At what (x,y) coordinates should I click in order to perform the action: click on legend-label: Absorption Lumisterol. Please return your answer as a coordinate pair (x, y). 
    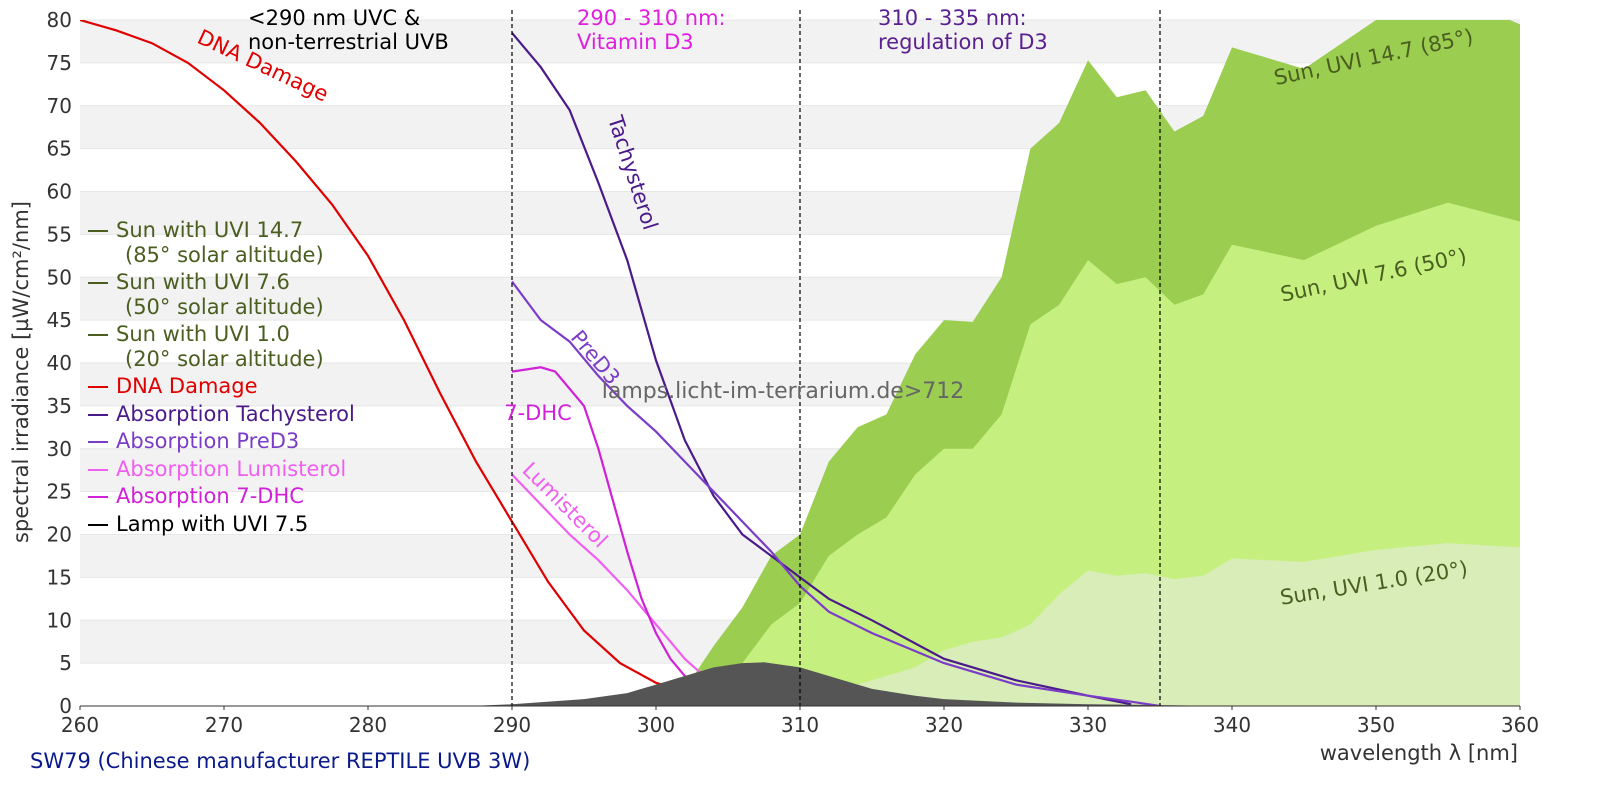
    Looking at the image, I should click on (231, 468).